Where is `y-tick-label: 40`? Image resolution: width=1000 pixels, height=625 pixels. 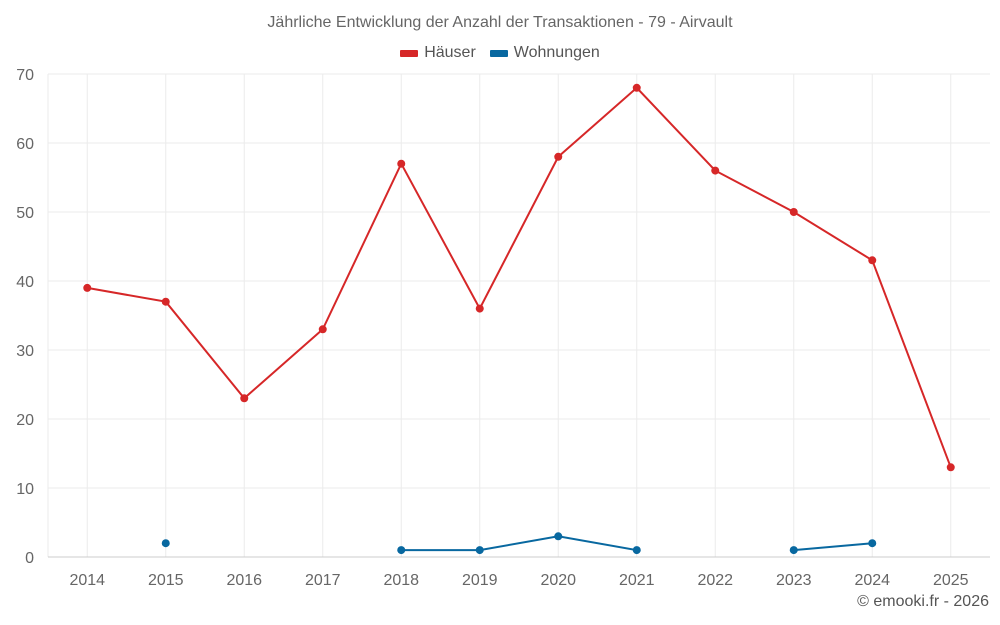 y-tick-label: 40 is located at coordinates (25, 282).